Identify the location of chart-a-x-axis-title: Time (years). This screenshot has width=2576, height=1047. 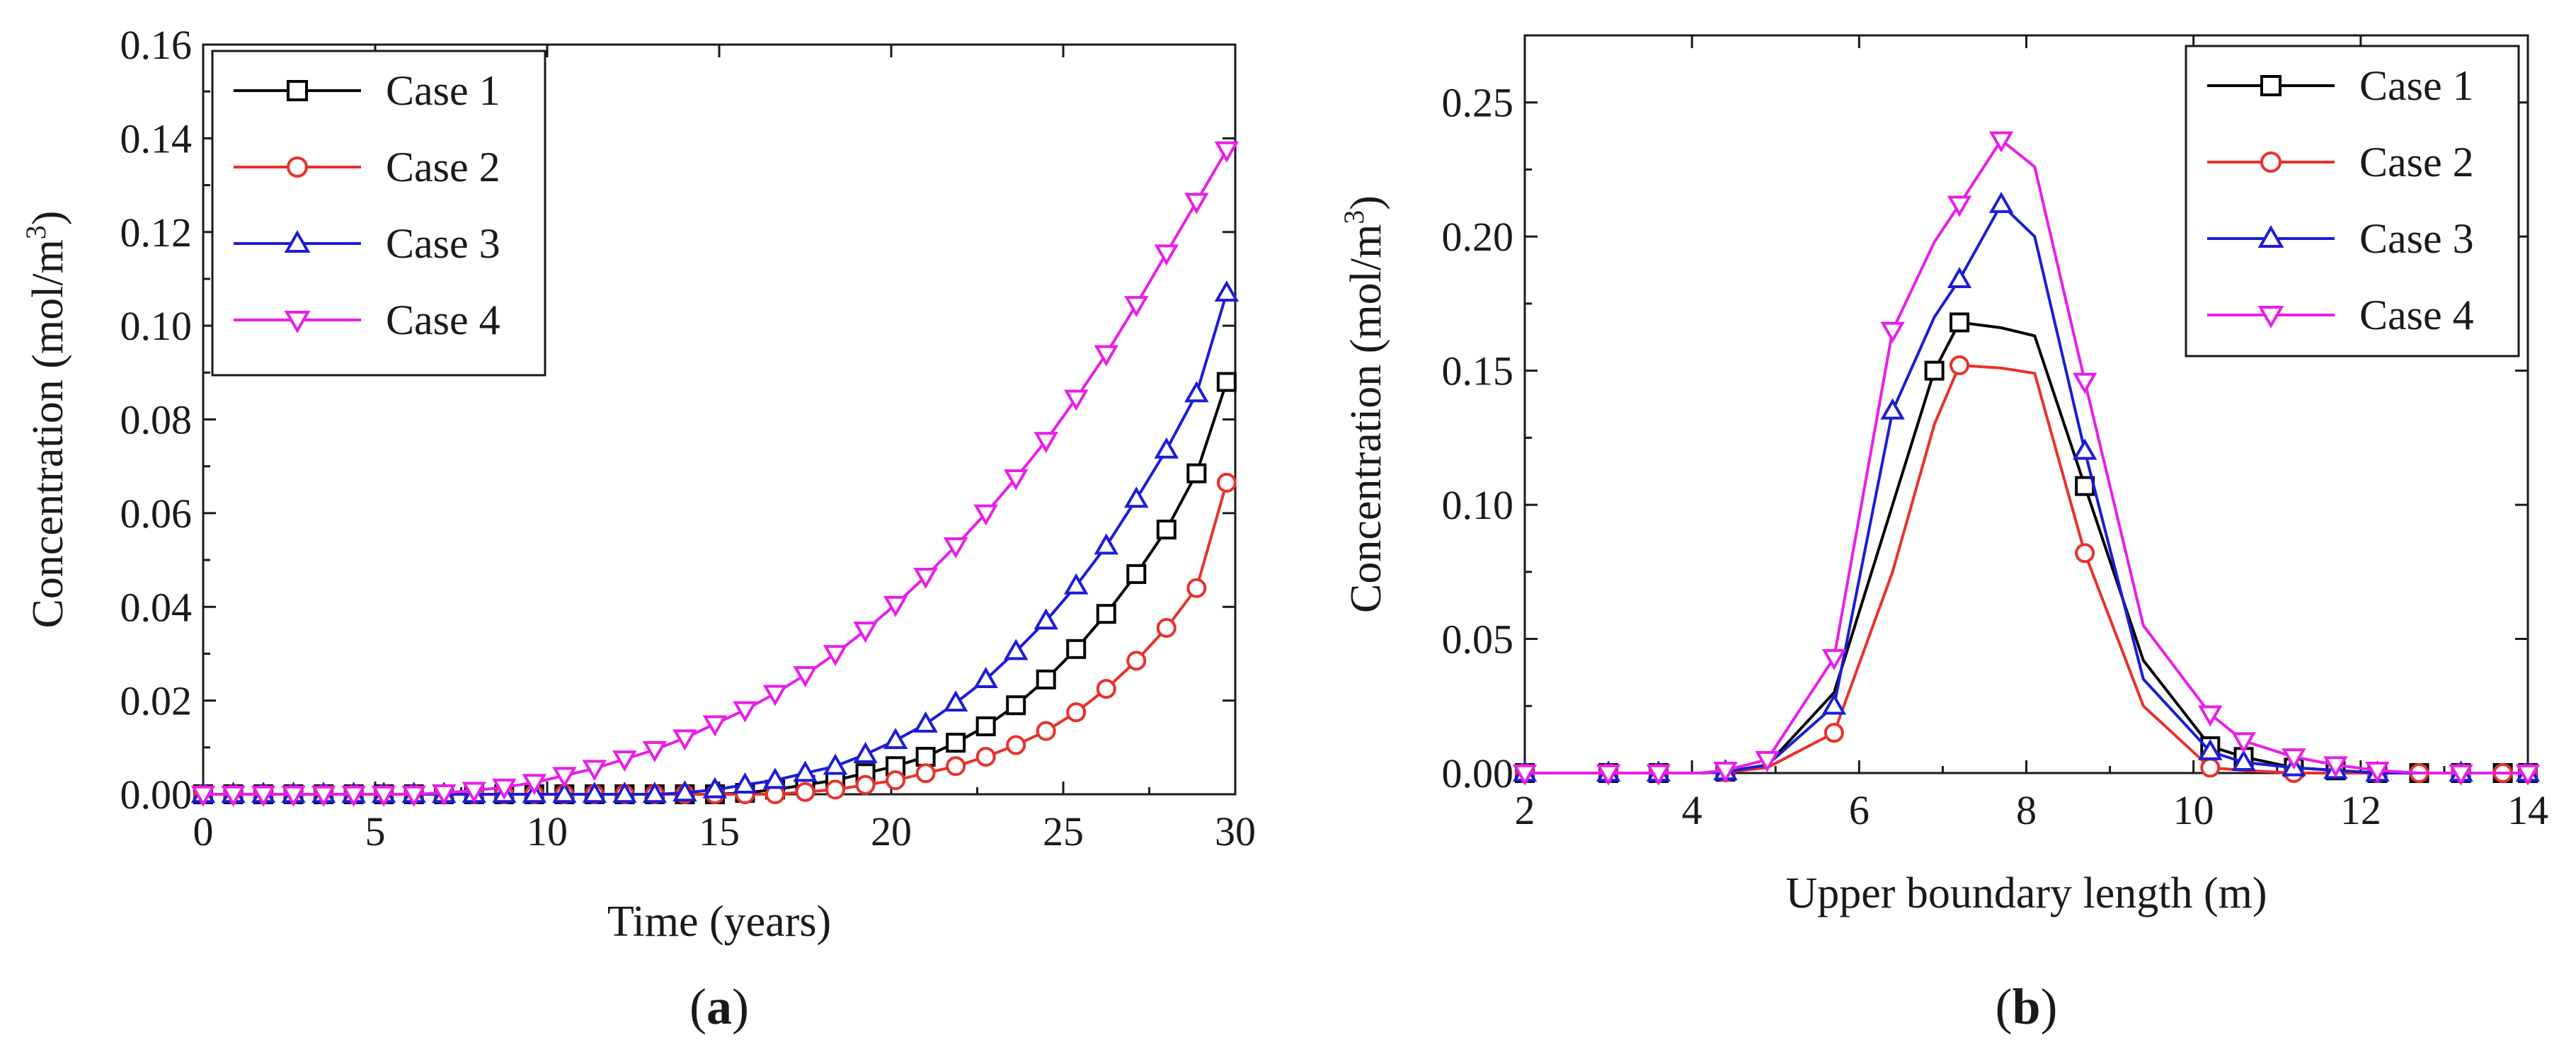
(719, 922).